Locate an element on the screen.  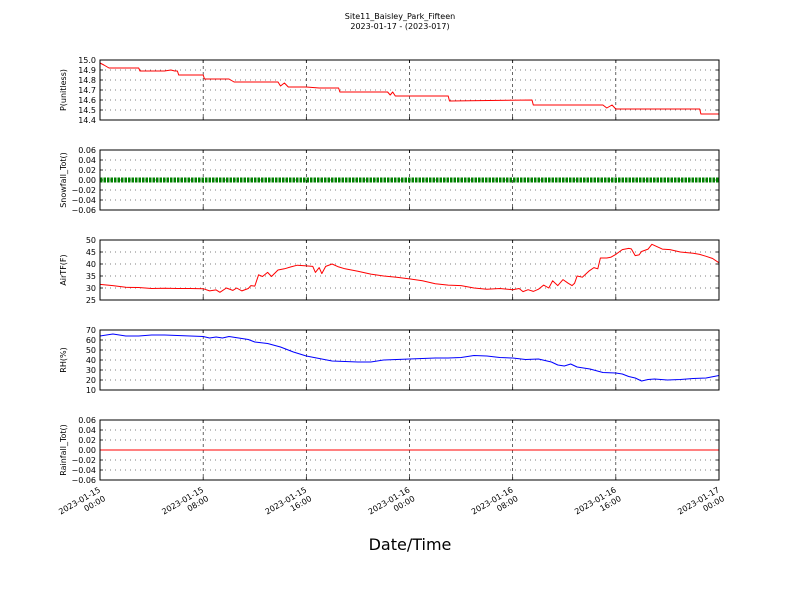
x-axis-label: Date/Time is located at coordinates (410, 544).